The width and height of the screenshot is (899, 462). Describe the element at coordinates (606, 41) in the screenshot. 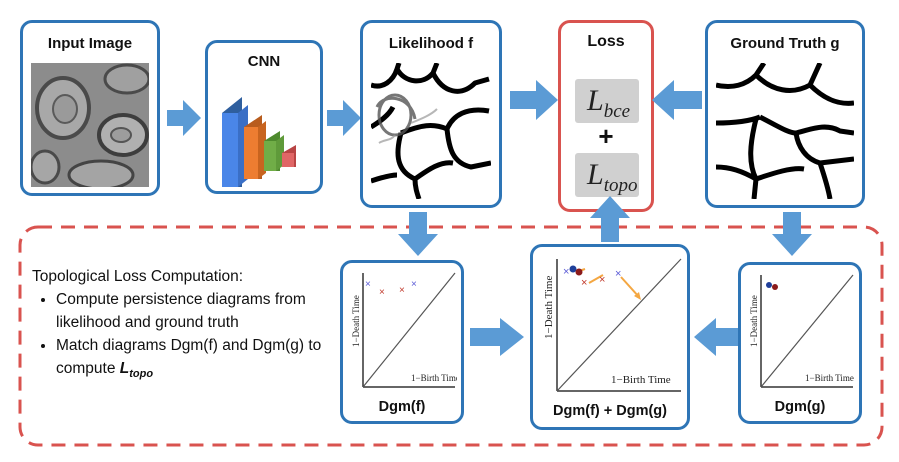

I see `loss-title: Loss` at that location.